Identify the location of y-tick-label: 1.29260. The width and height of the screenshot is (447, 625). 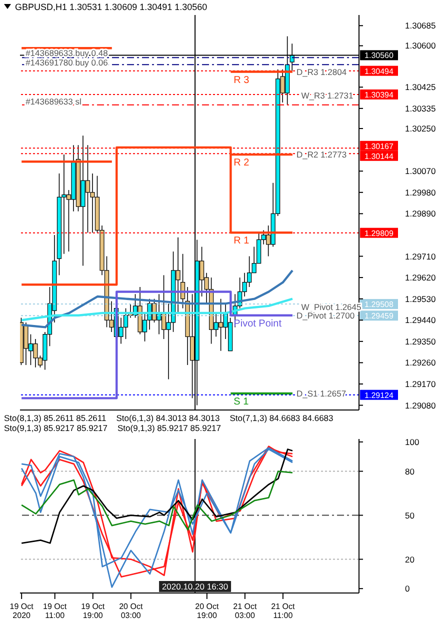
(420, 363).